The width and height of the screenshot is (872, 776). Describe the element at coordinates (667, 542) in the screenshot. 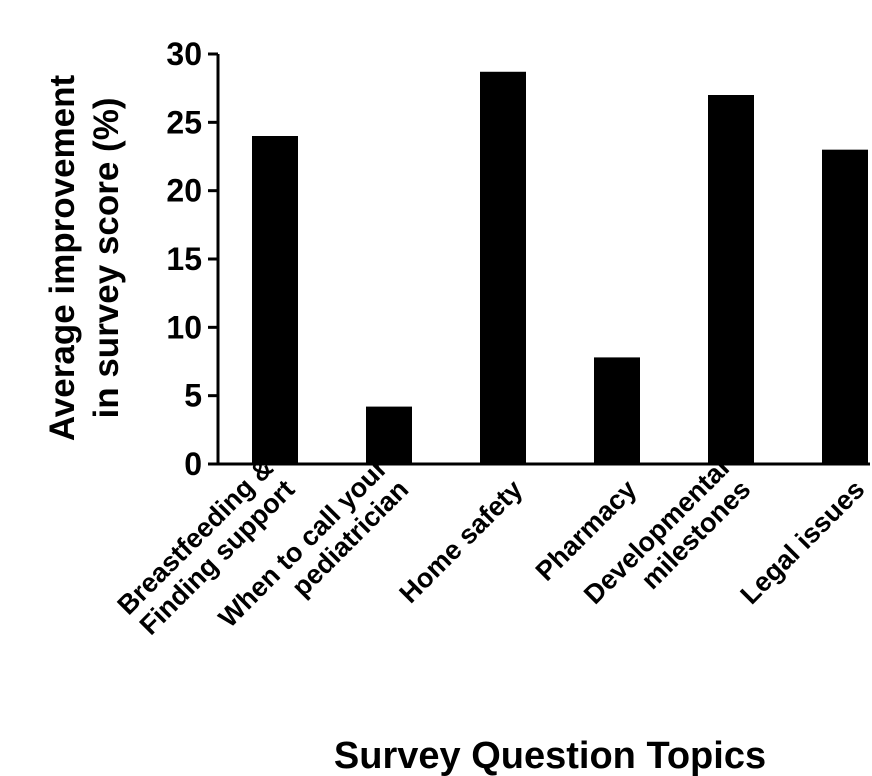

I see `x-tick-label: Developmentalmilestones` at that location.